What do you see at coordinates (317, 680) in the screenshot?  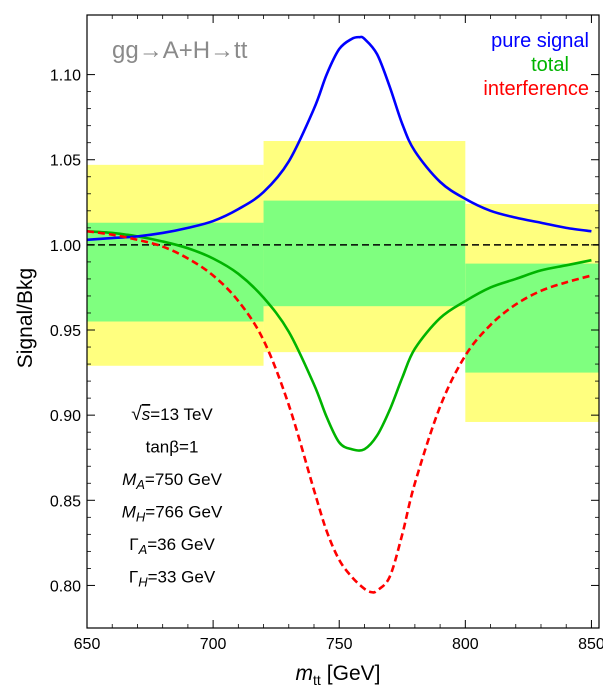 I see `x-axis-title-sub: tt` at bounding box center [317, 680].